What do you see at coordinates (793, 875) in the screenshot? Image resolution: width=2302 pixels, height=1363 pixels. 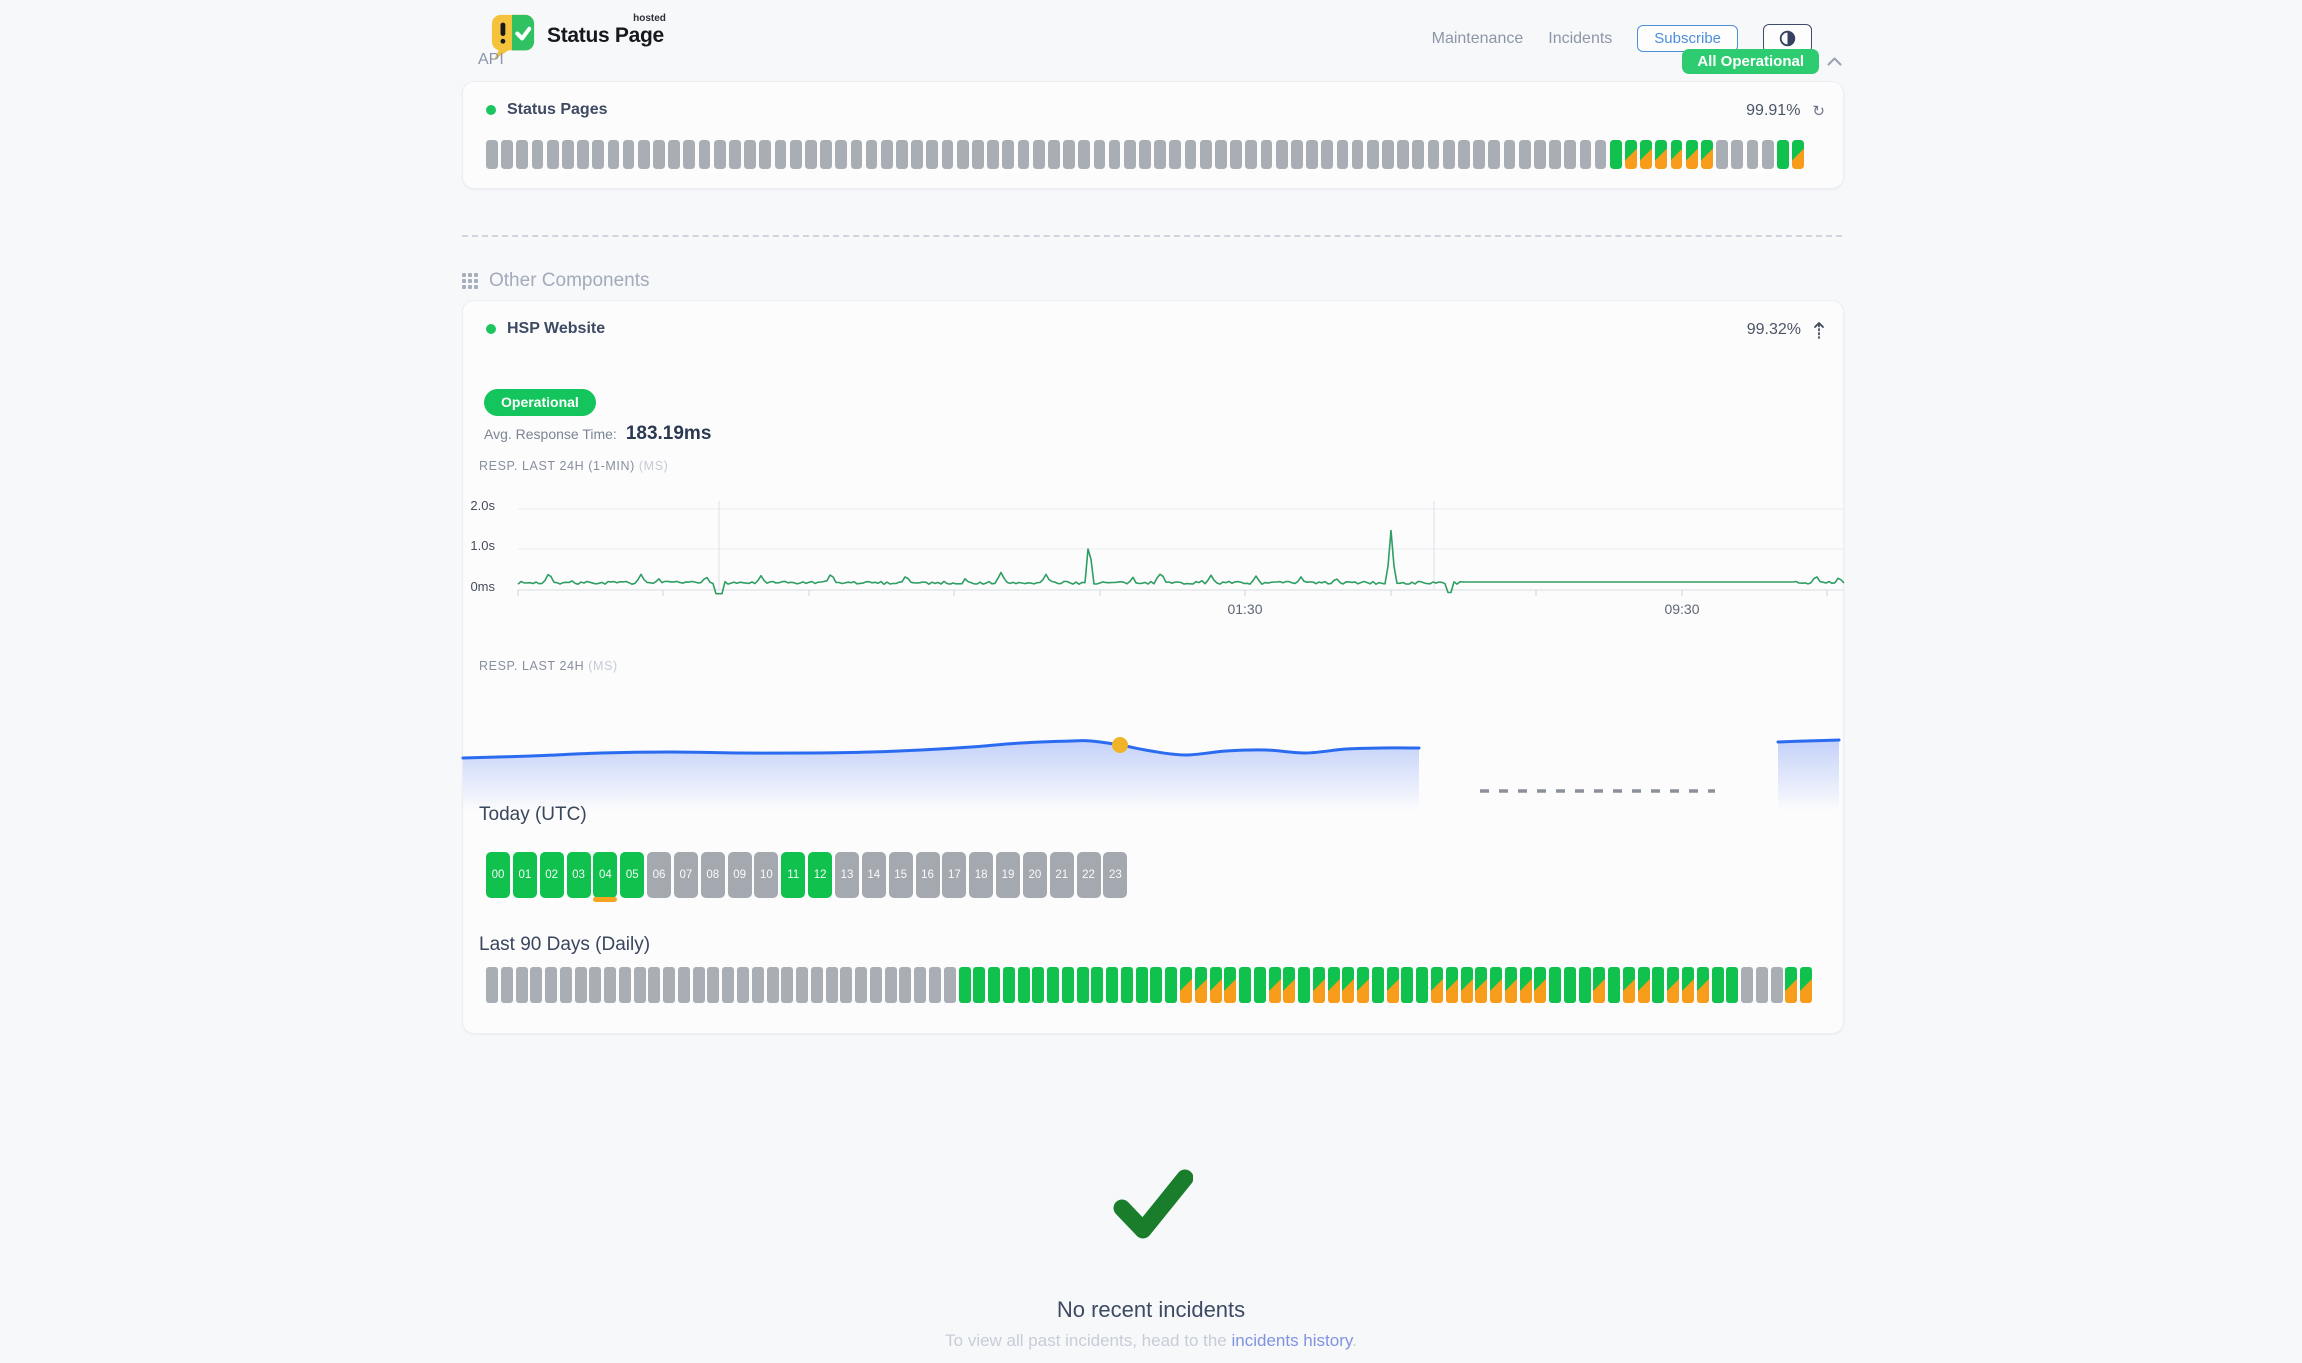 I see `hour-block-11: 11` at bounding box center [793, 875].